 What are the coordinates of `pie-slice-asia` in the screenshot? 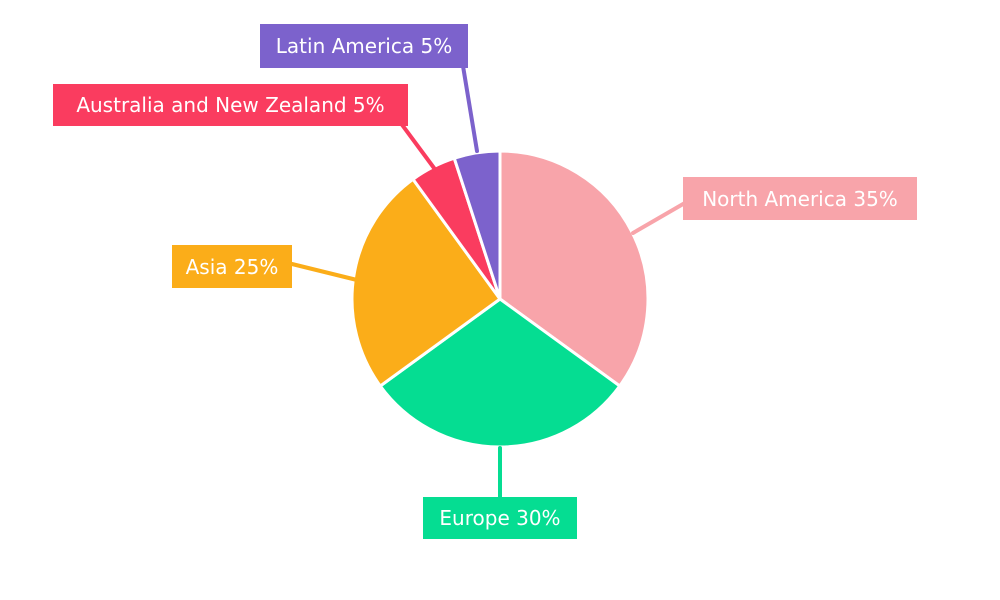 It's located at (426, 282).